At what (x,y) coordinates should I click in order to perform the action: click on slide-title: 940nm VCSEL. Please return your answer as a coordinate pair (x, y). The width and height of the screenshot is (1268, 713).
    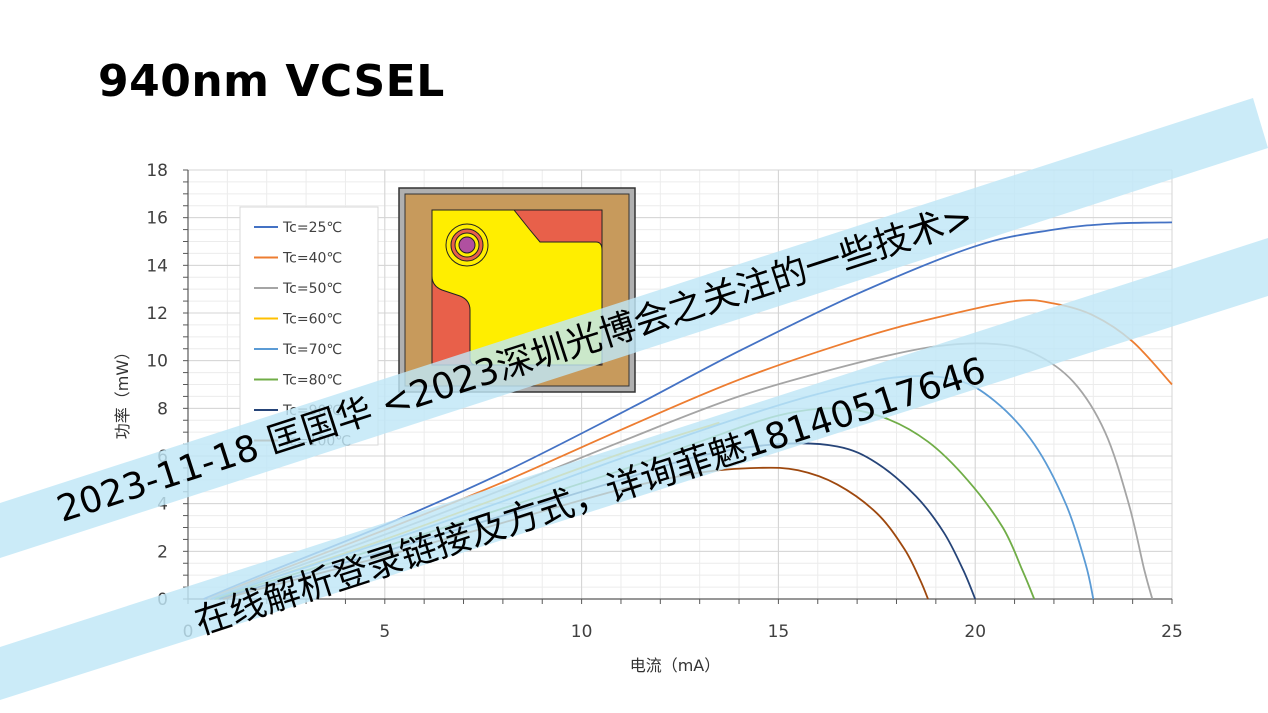
    Looking at the image, I should click on (271, 81).